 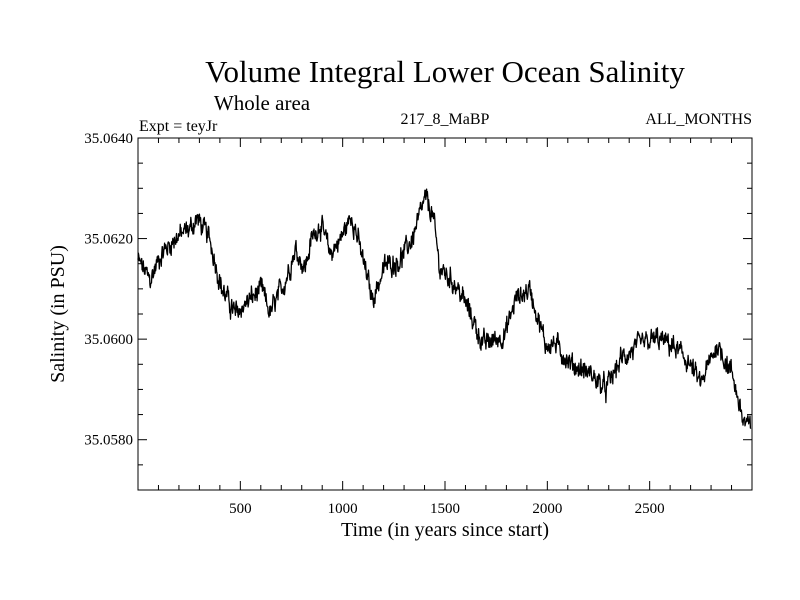 What do you see at coordinates (547, 509) in the screenshot?
I see `x-tick-label: 2000` at bounding box center [547, 509].